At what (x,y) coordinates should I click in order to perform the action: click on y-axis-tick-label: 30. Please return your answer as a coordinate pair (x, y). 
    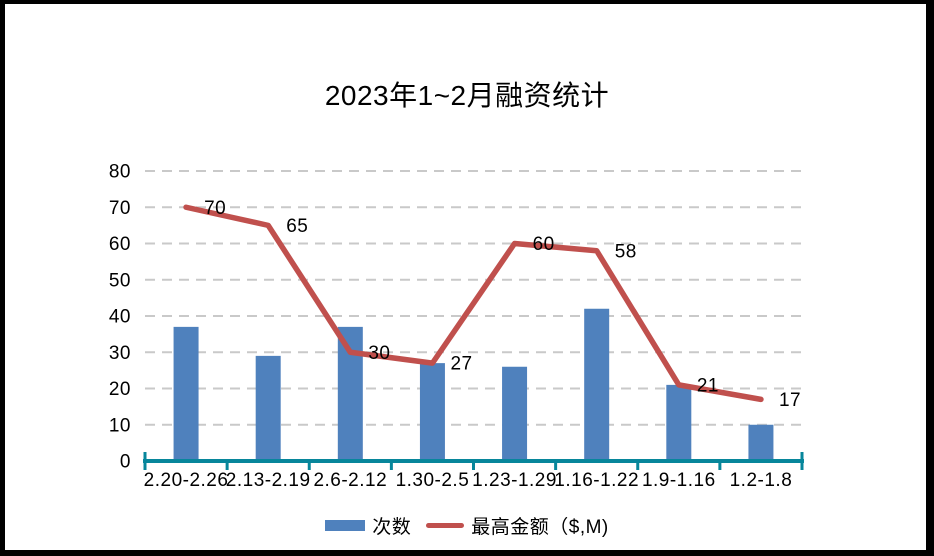
    Looking at the image, I should click on (120, 353).